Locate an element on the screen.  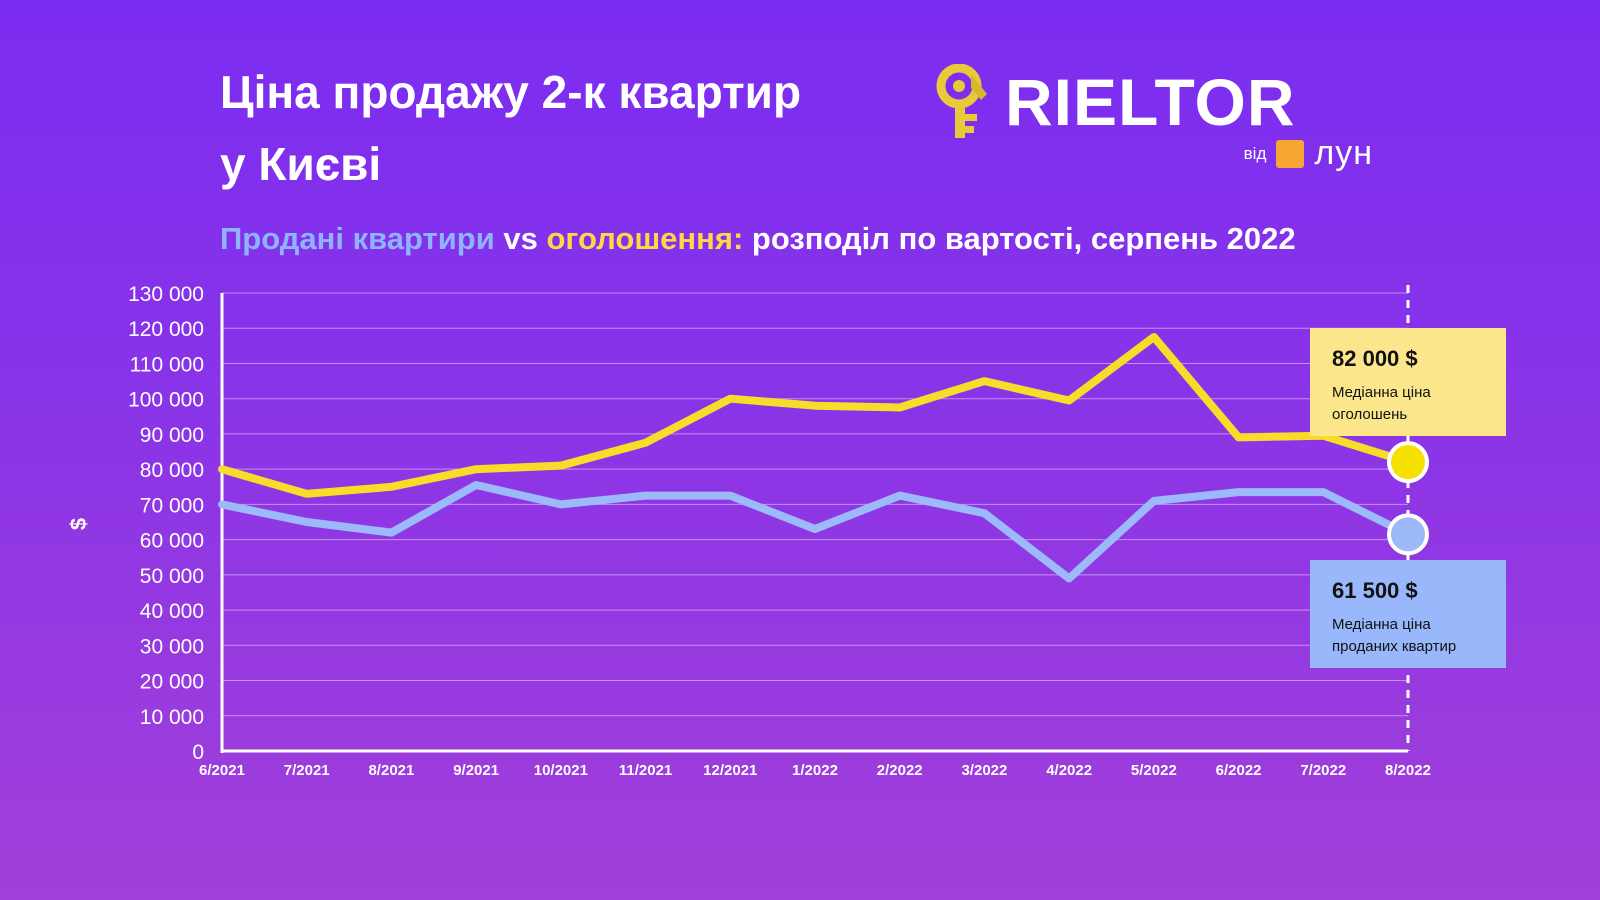
subtitle-sold: Продані квартири is located at coordinates (357, 238).